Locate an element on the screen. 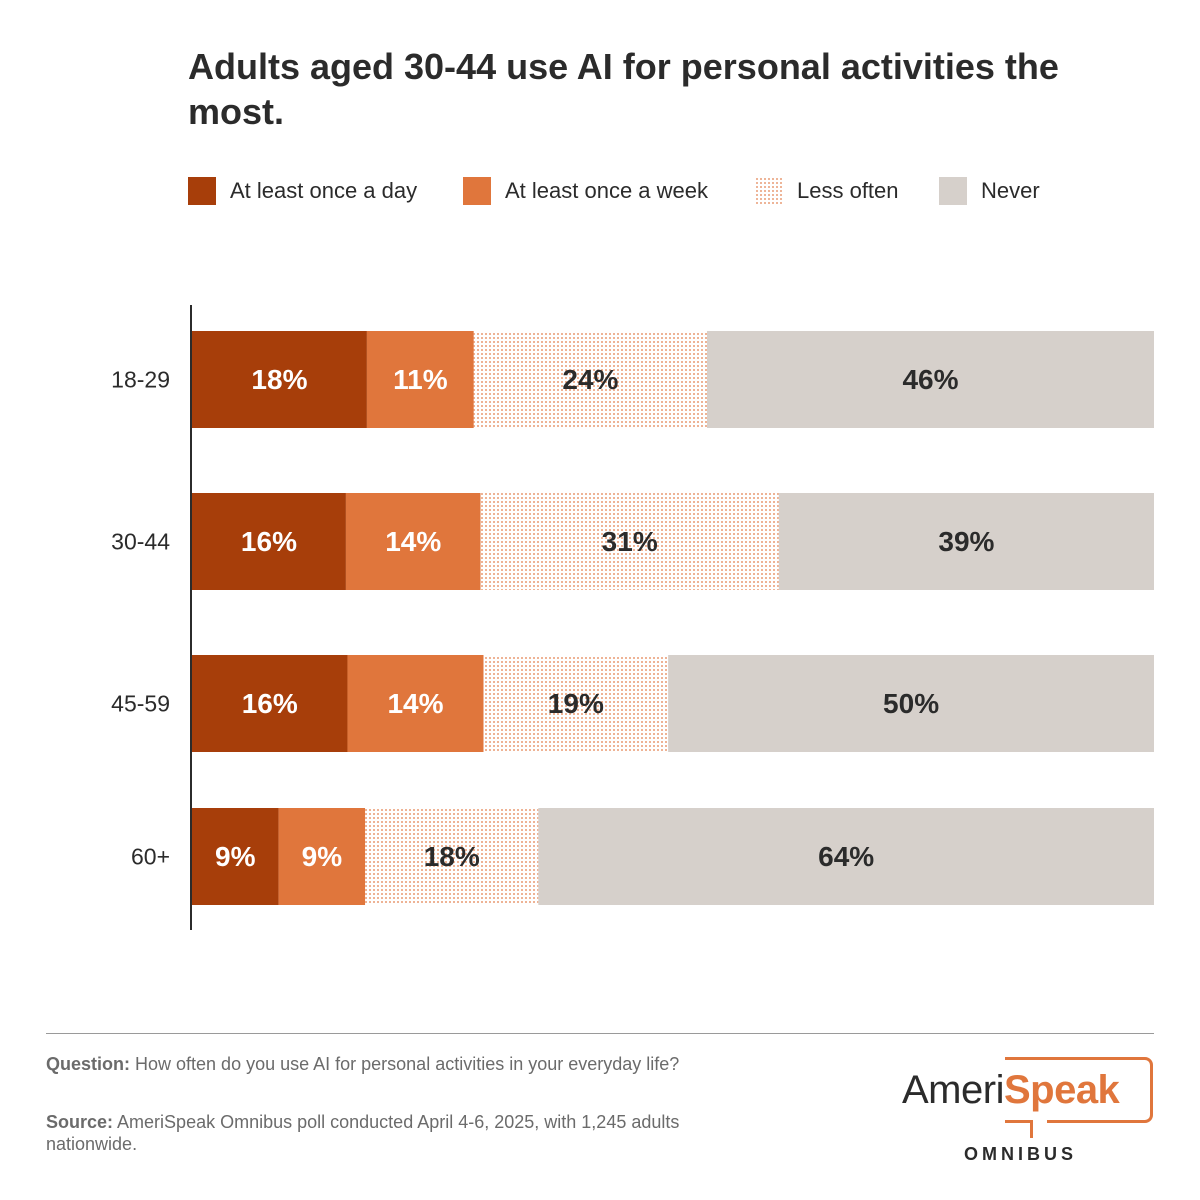 This screenshot has width=1200, height=1200. bar-segment-less_often-60+ is located at coordinates (452, 856).